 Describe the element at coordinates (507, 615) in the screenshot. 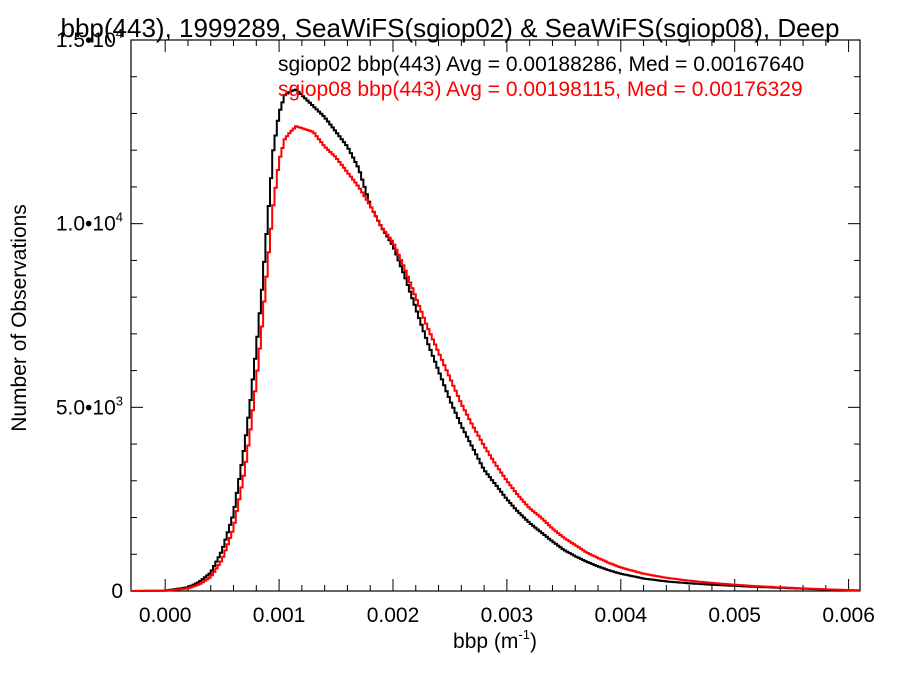

I see `x-tick-label: 0.003` at that location.